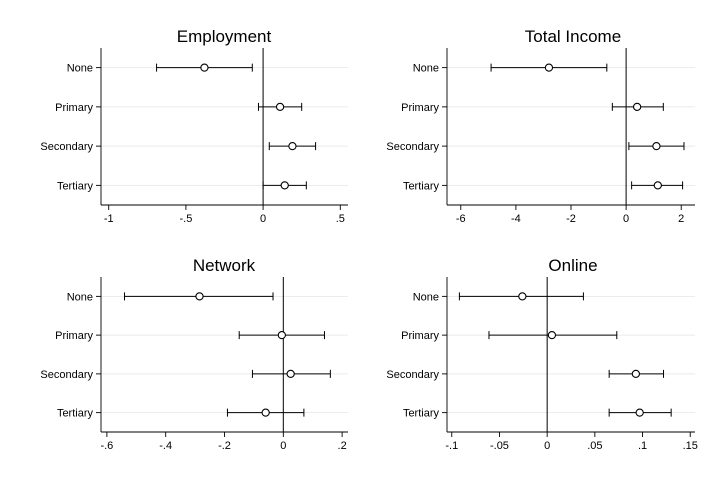  What do you see at coordinates (165, 446) in the screenshot?
I see `x-tick-label: -.4` at bounding box center [165, 446].